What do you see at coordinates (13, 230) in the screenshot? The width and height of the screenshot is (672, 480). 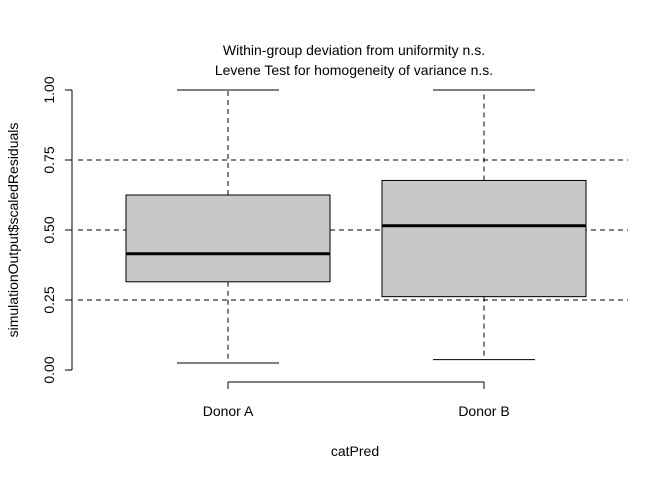 I see `y-axis-label: simulationOutput$scaledResiduals` at bounding box center [13, 230].